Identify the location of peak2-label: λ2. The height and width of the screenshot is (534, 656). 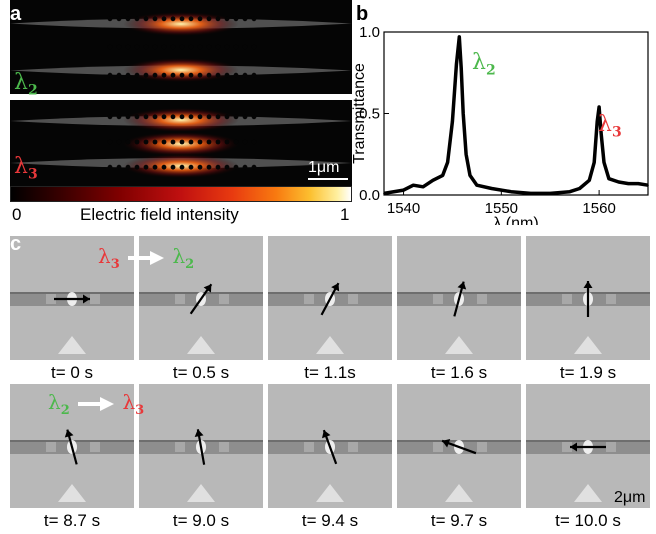
(484, 66).